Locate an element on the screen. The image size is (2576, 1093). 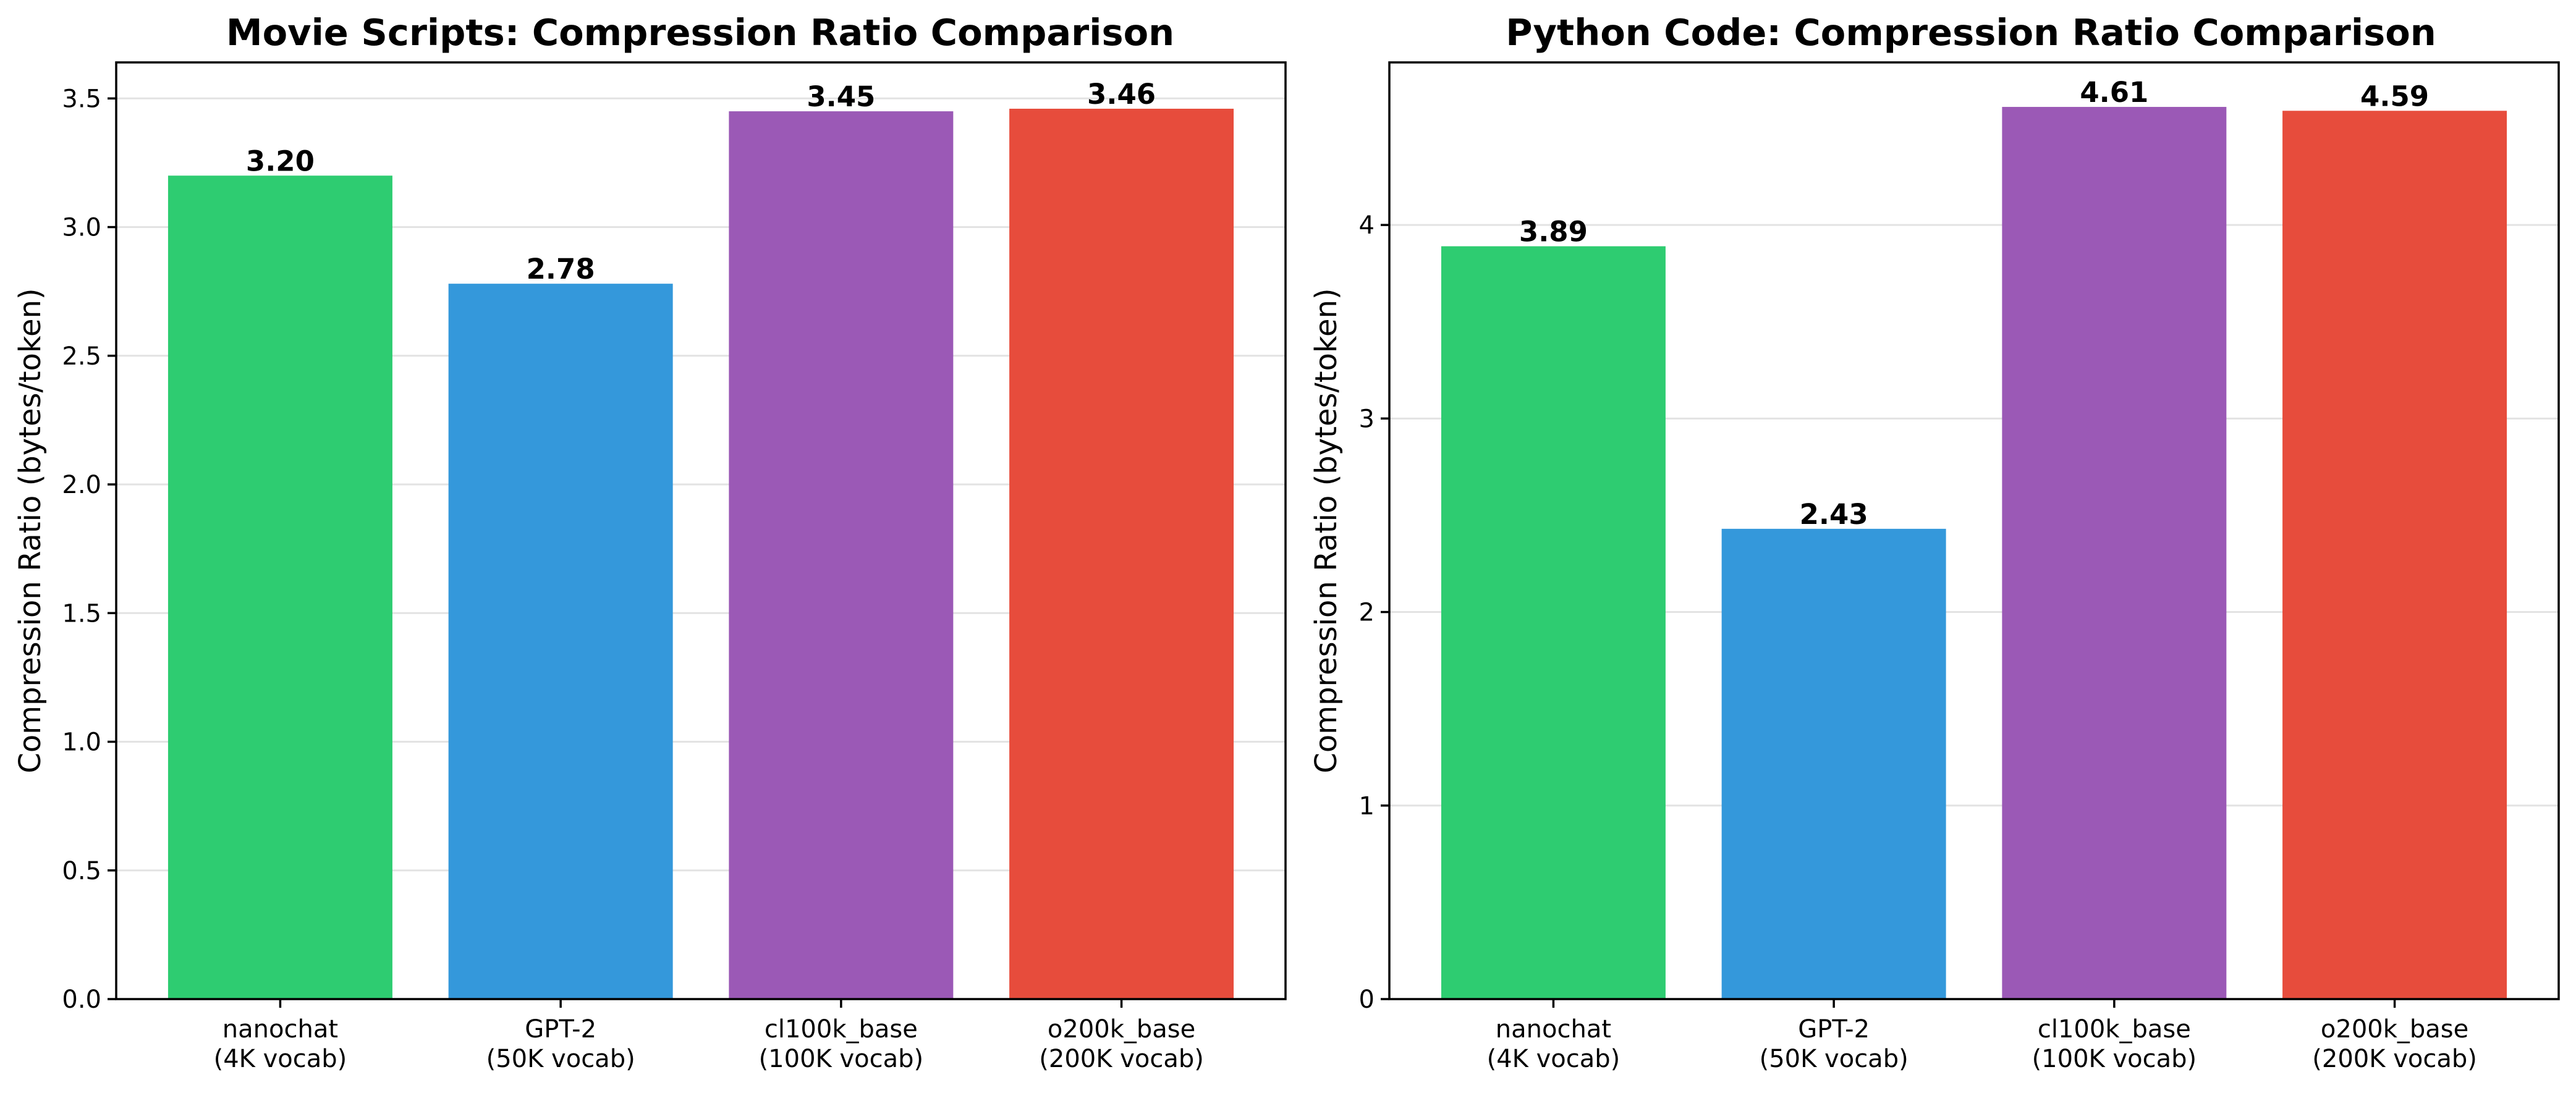
data-label: 2.78 is located at coordinates (561, 269).